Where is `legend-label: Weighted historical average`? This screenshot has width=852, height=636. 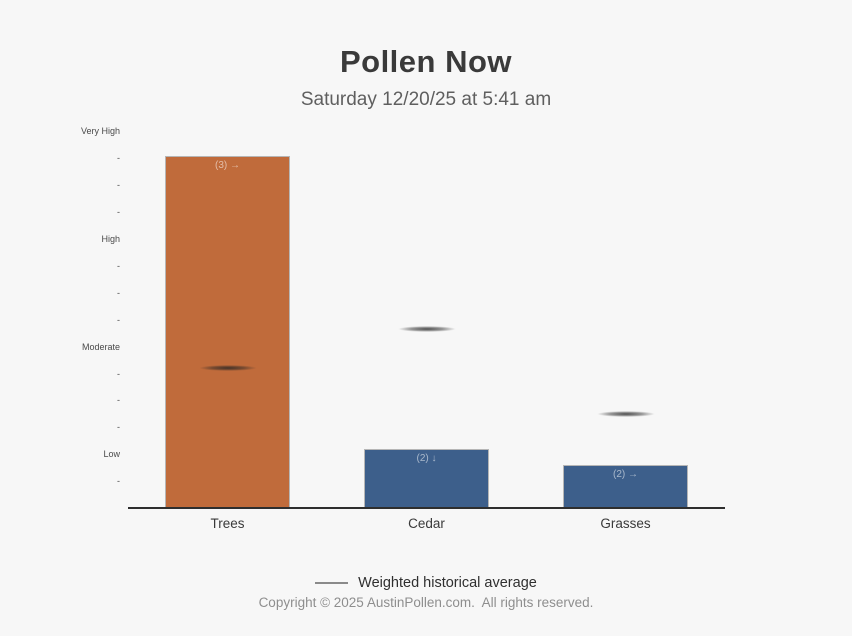 legend-label: Weighted historical average is located at coordinates (447, 583).